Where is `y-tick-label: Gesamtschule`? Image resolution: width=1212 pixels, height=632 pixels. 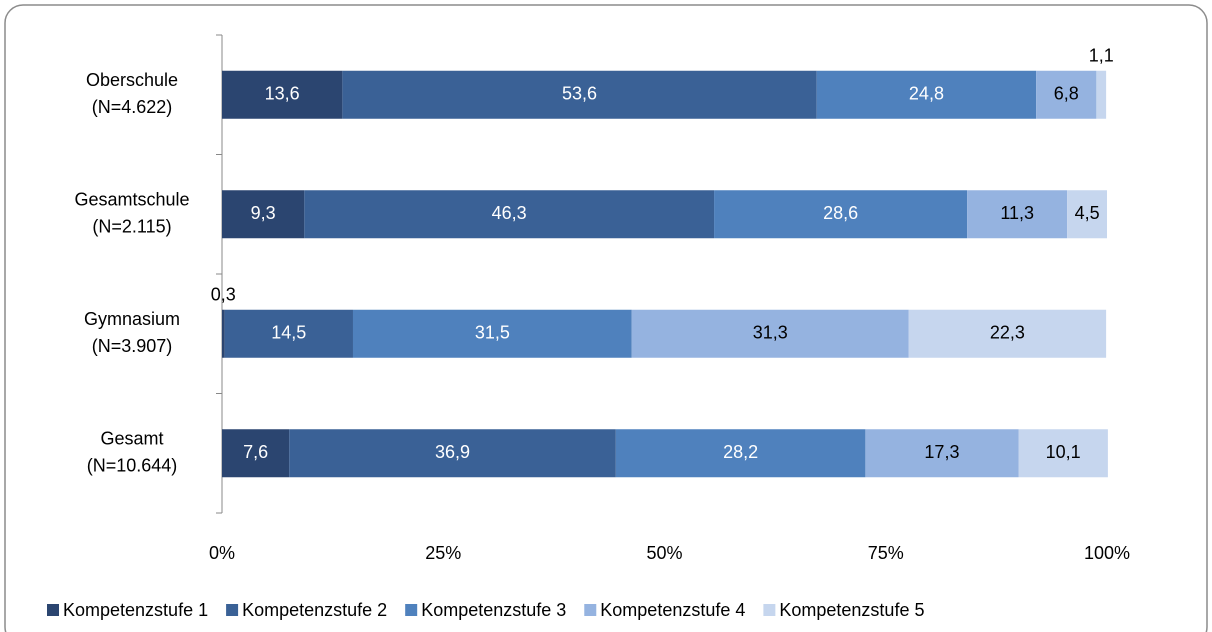
y-tick-label: Gesamtschule is located at coordinates (131, 200).